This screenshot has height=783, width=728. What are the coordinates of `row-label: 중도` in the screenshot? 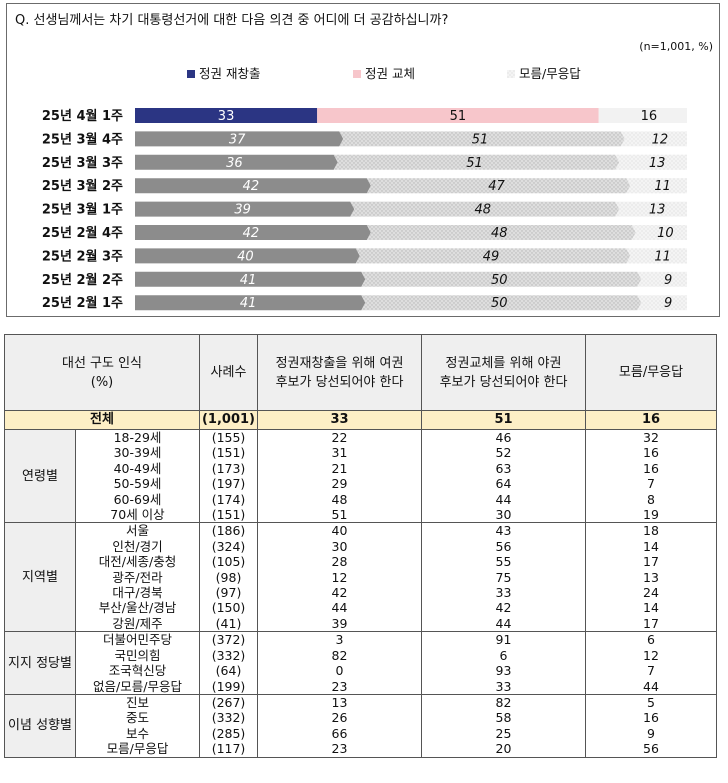 It's located at (137, 718).